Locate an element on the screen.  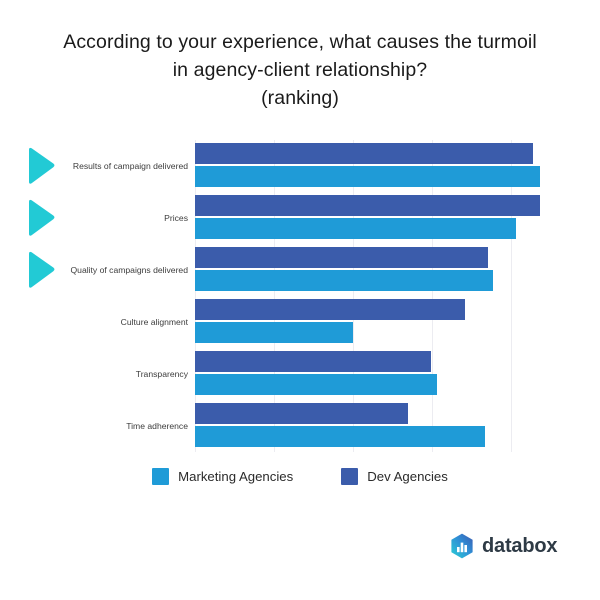
category-label: Prices is located at coordinates (176, 218).